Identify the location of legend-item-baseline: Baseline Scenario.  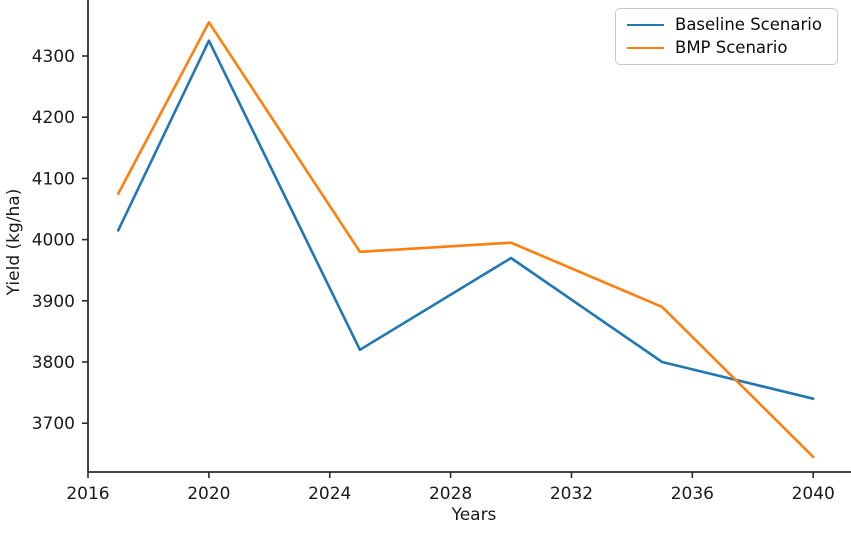
(727, 24).